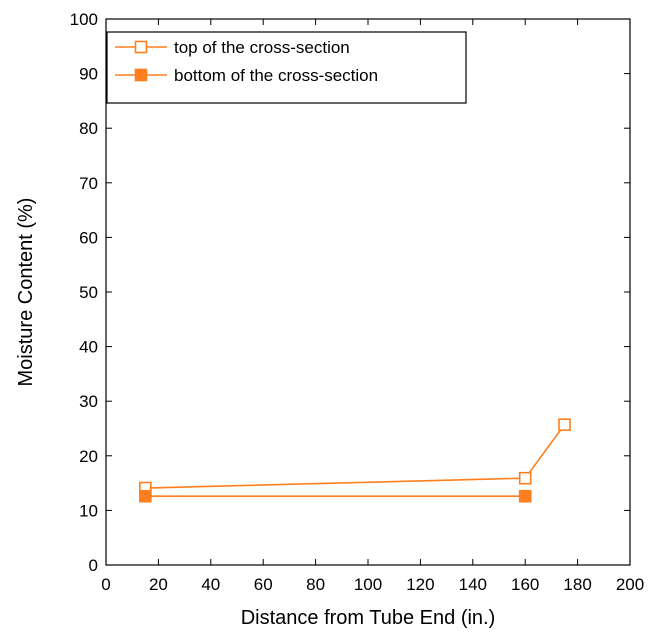 The width and height of the screenshot is (650, 633). What do you see at coordinates (630, 584) in the screenshot?
I see `x-tick-label: 200` at bounding box center [630, 584].